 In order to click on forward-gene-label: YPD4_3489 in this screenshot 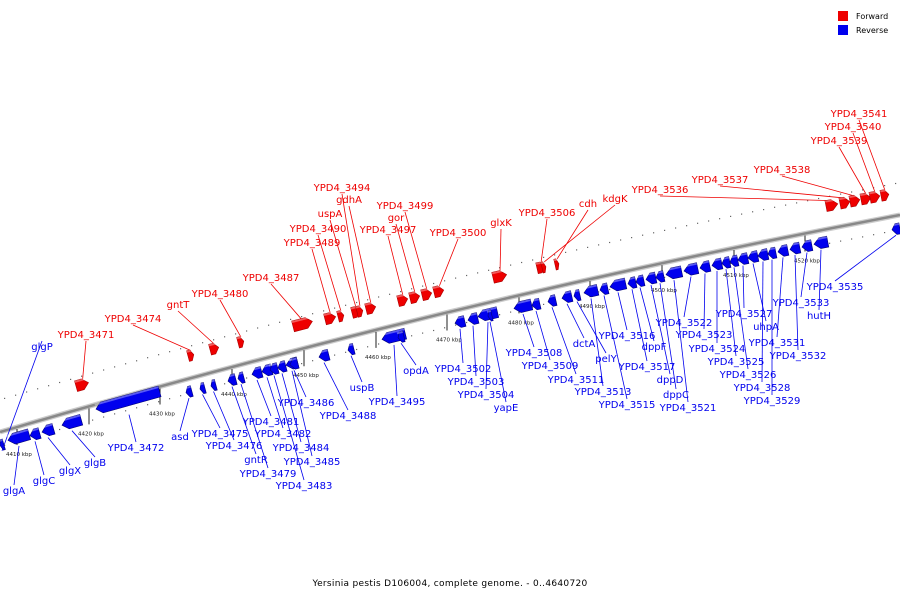, I will do `click(312, 243)`.